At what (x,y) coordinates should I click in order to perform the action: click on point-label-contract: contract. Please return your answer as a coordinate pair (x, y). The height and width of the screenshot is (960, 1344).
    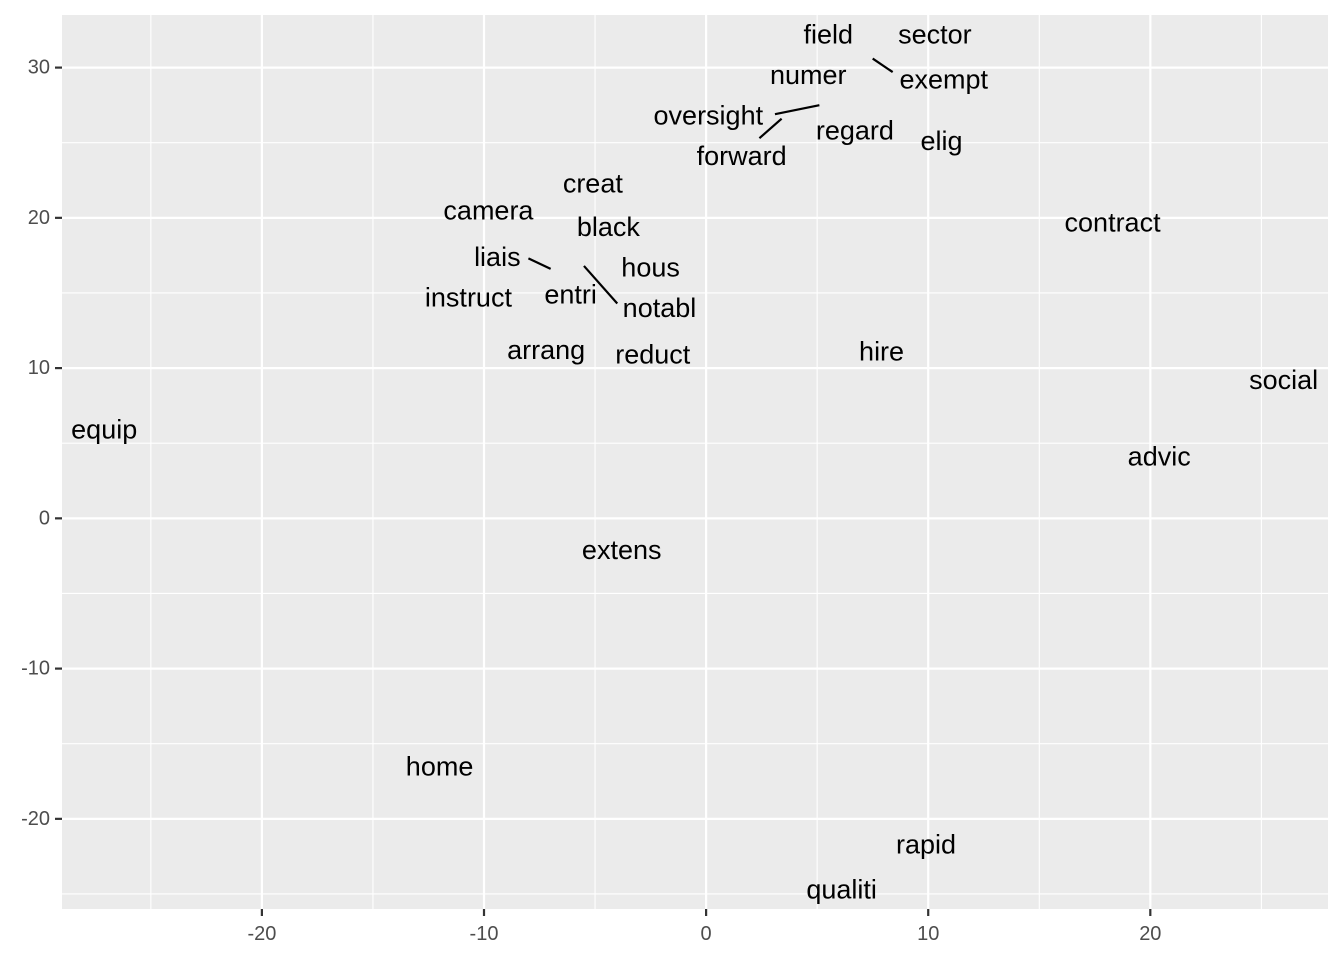
    Looking at the image, I should click on (1113, 222).